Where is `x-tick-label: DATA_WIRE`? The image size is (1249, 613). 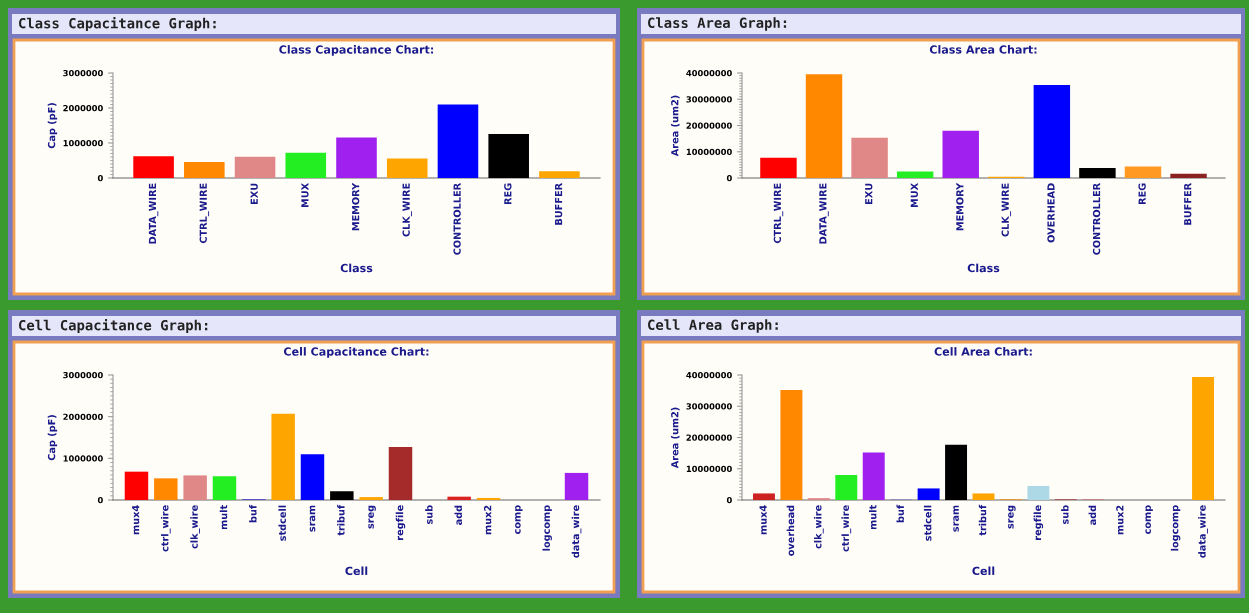
x-tick-label: DATA_WIRE is located at coordinates (824, 213).